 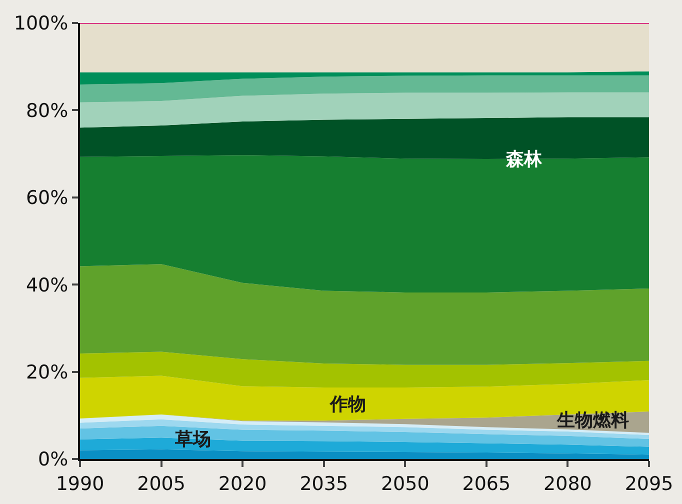 I want to click on y-tick-label: 40%, so click(x=47, y=285).